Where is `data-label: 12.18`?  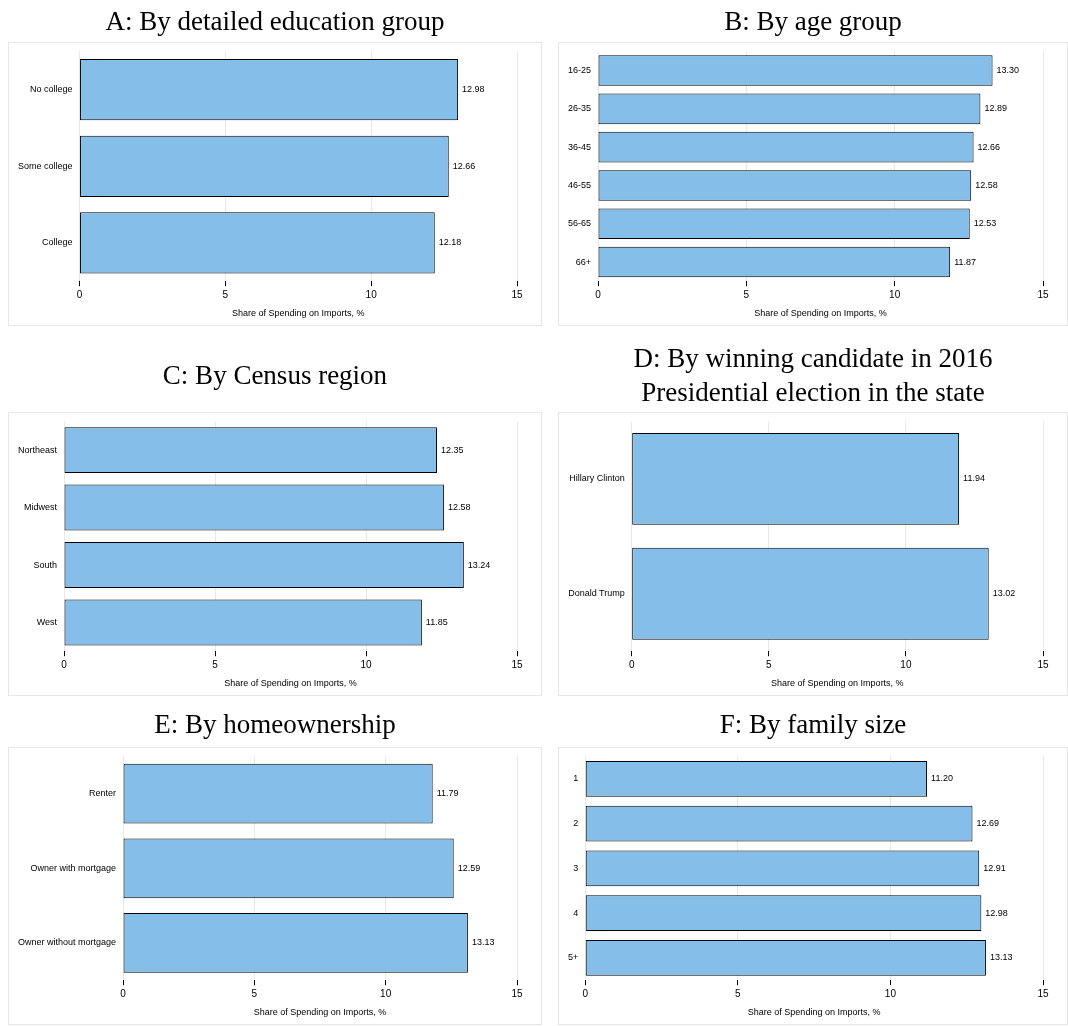
data-label: 12.18 is located at coordinates (450, 242).